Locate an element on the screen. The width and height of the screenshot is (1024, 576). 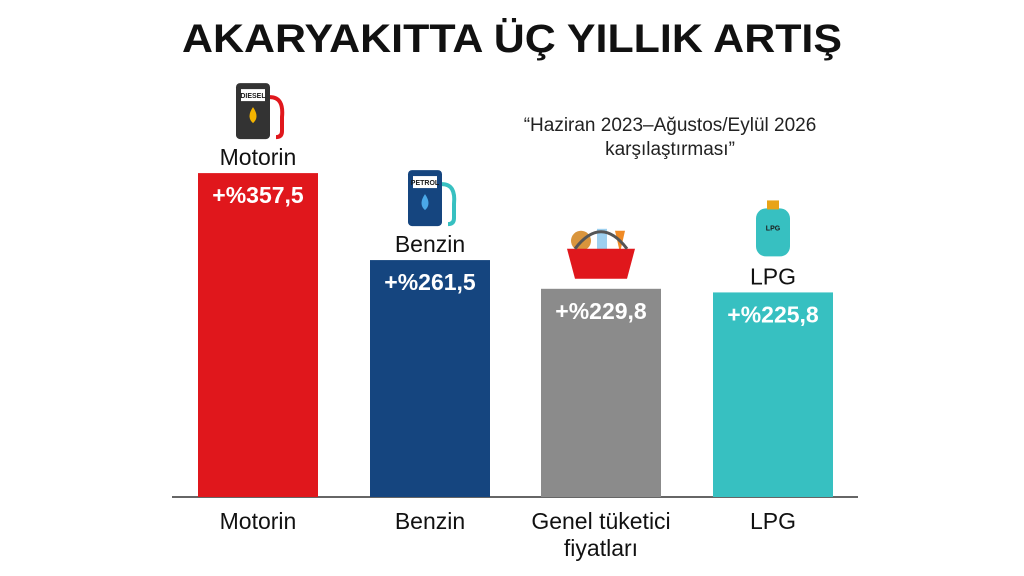
value-label: +%261,5 is located at coordinates (430, 282).